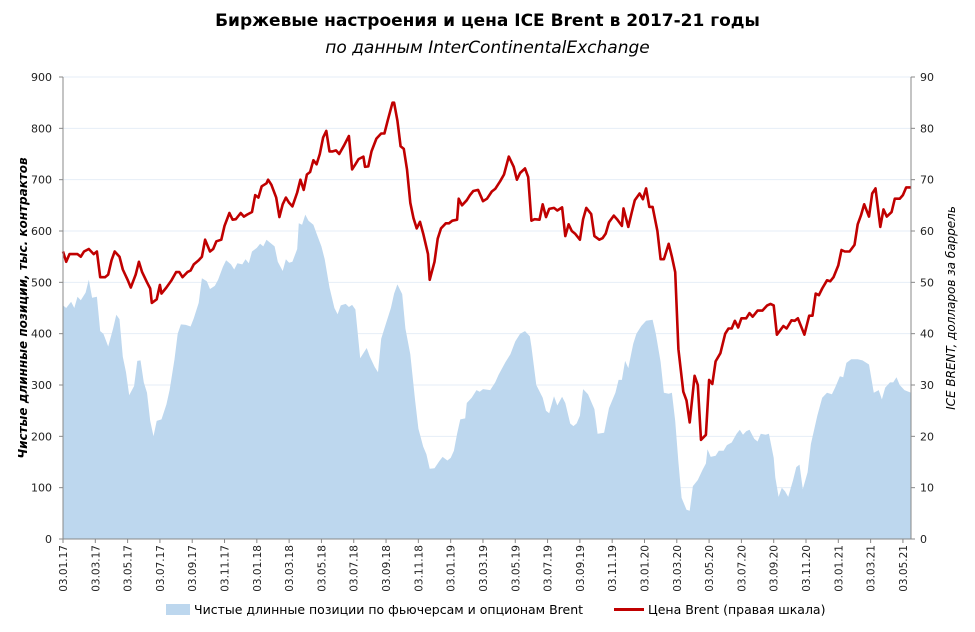  Describe the element at coordinates (96, 568) in the screenshot. I see `x-tick-label: 03.03.17` at that location.